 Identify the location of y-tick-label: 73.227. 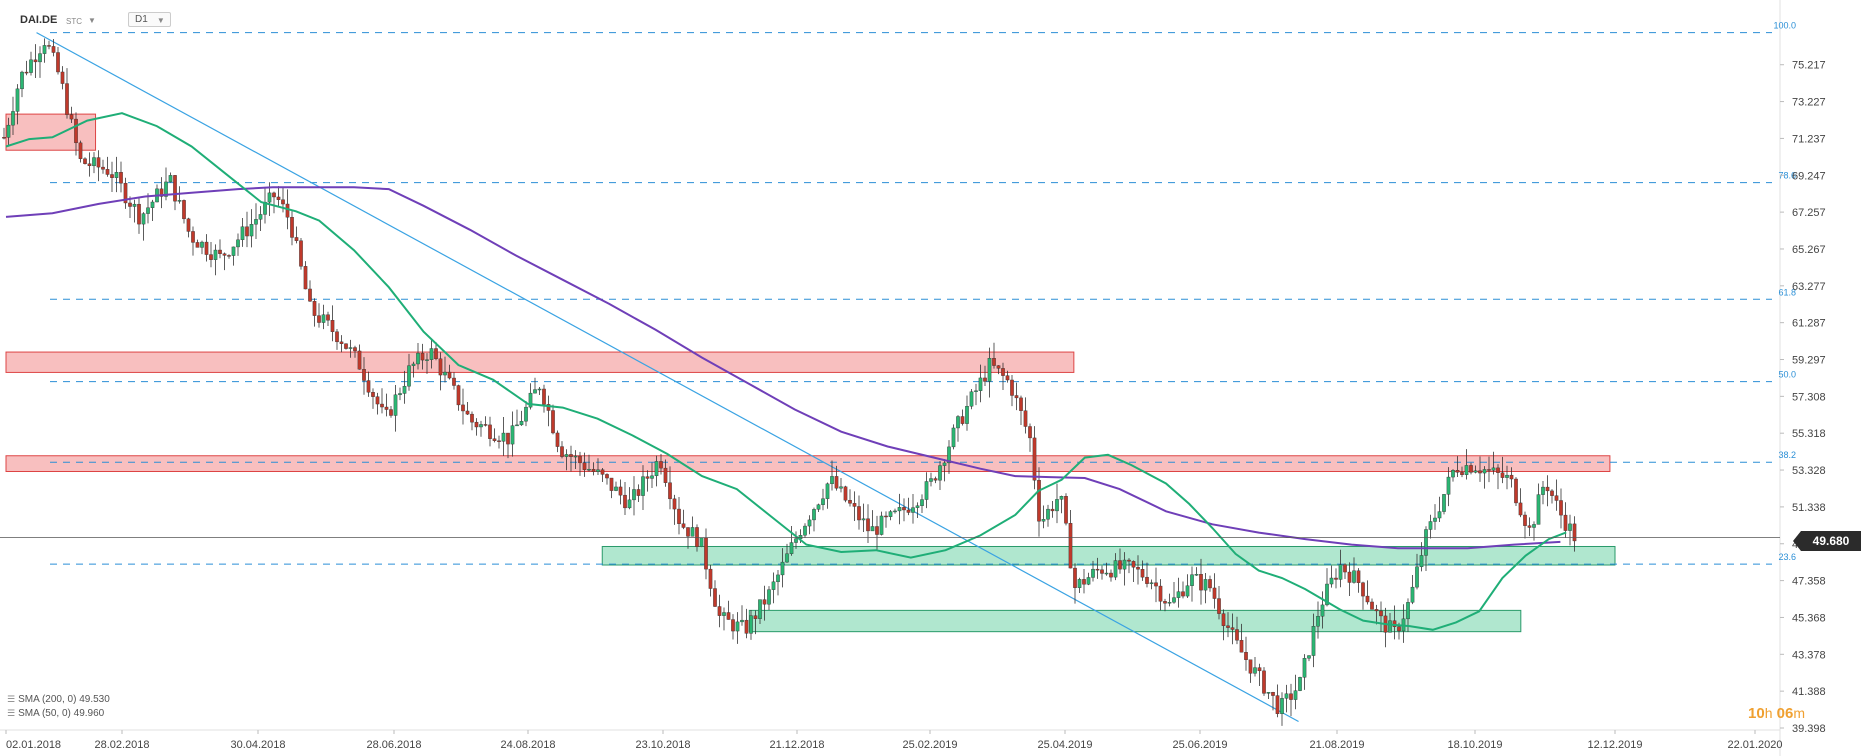
(1809, 103).